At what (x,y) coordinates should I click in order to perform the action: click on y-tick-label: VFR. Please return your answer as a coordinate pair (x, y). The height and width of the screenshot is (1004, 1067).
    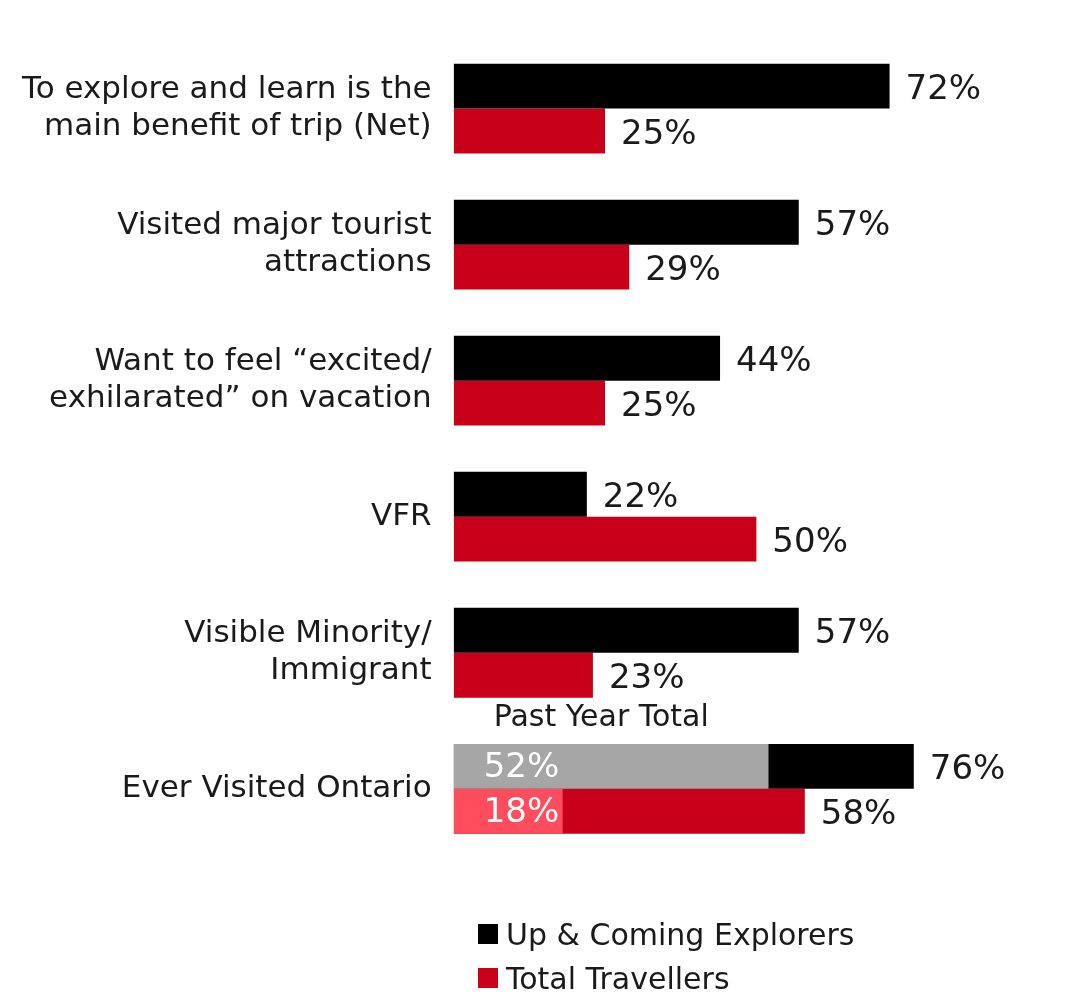
    Looking at the image, I should click on (401, 513).